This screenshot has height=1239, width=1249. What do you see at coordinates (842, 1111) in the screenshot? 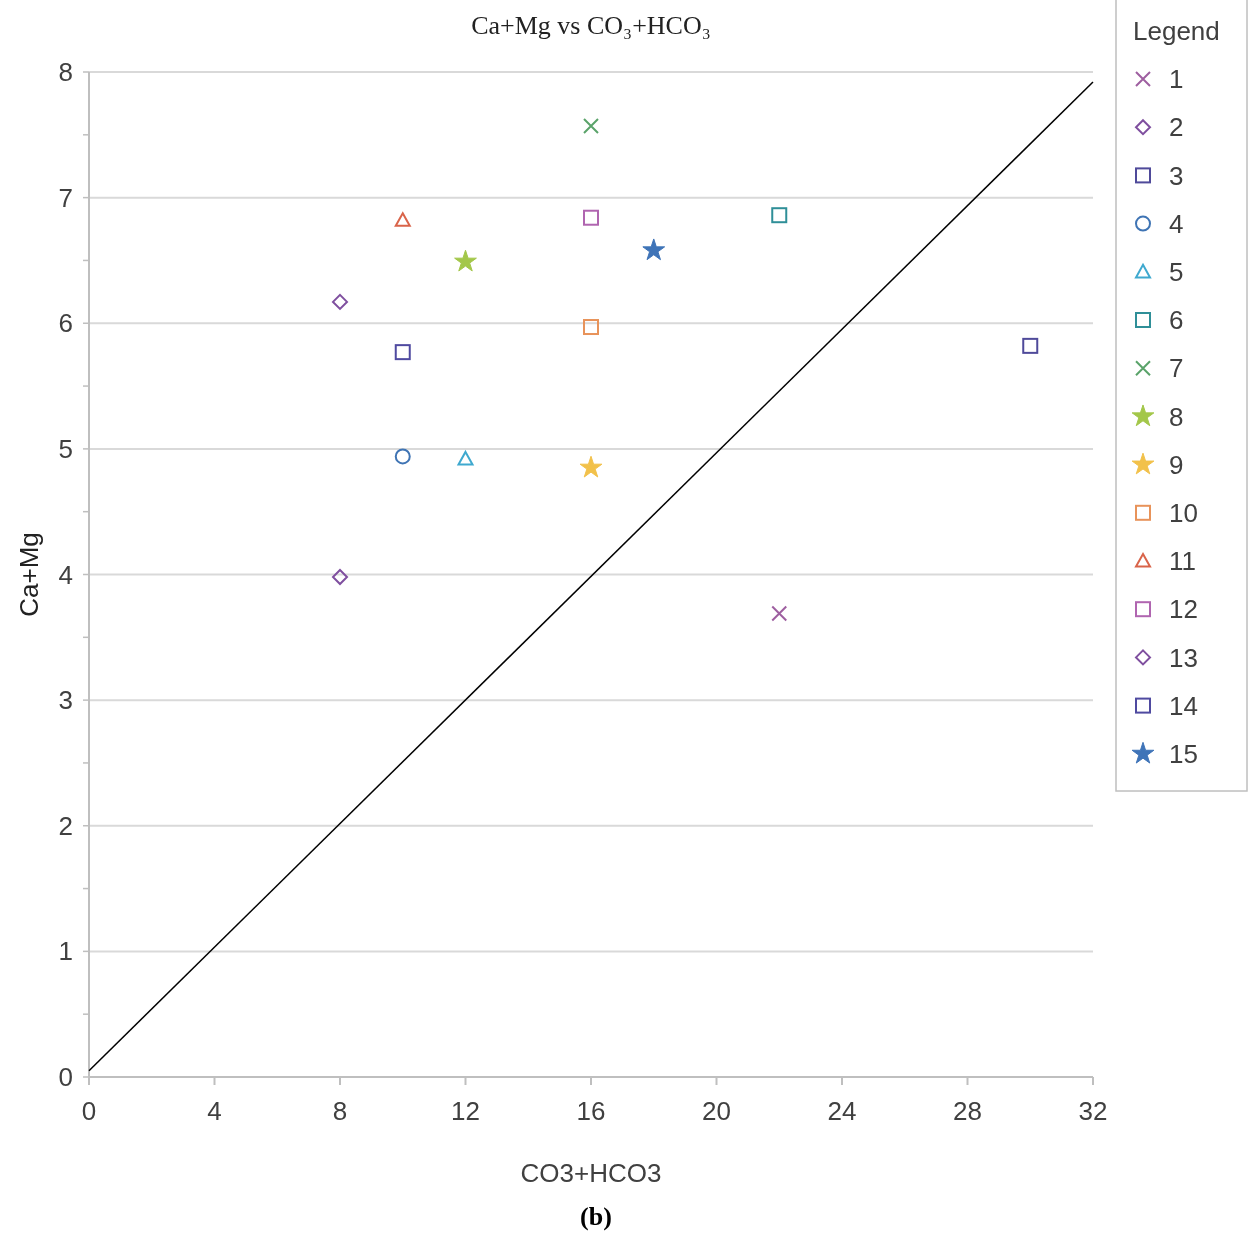
I see `x-tick-label: 24` at bounding box center [842, 1111].